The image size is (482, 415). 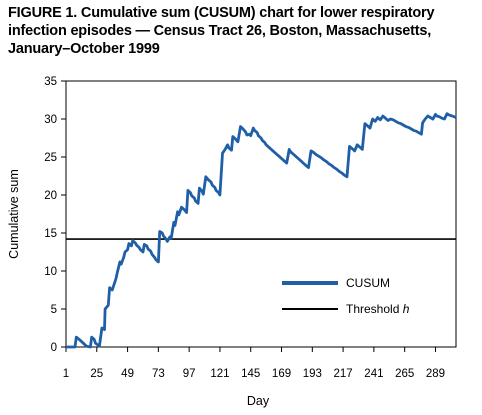 I want to click on y-tick-label: 35, so click(x=50, y=82).